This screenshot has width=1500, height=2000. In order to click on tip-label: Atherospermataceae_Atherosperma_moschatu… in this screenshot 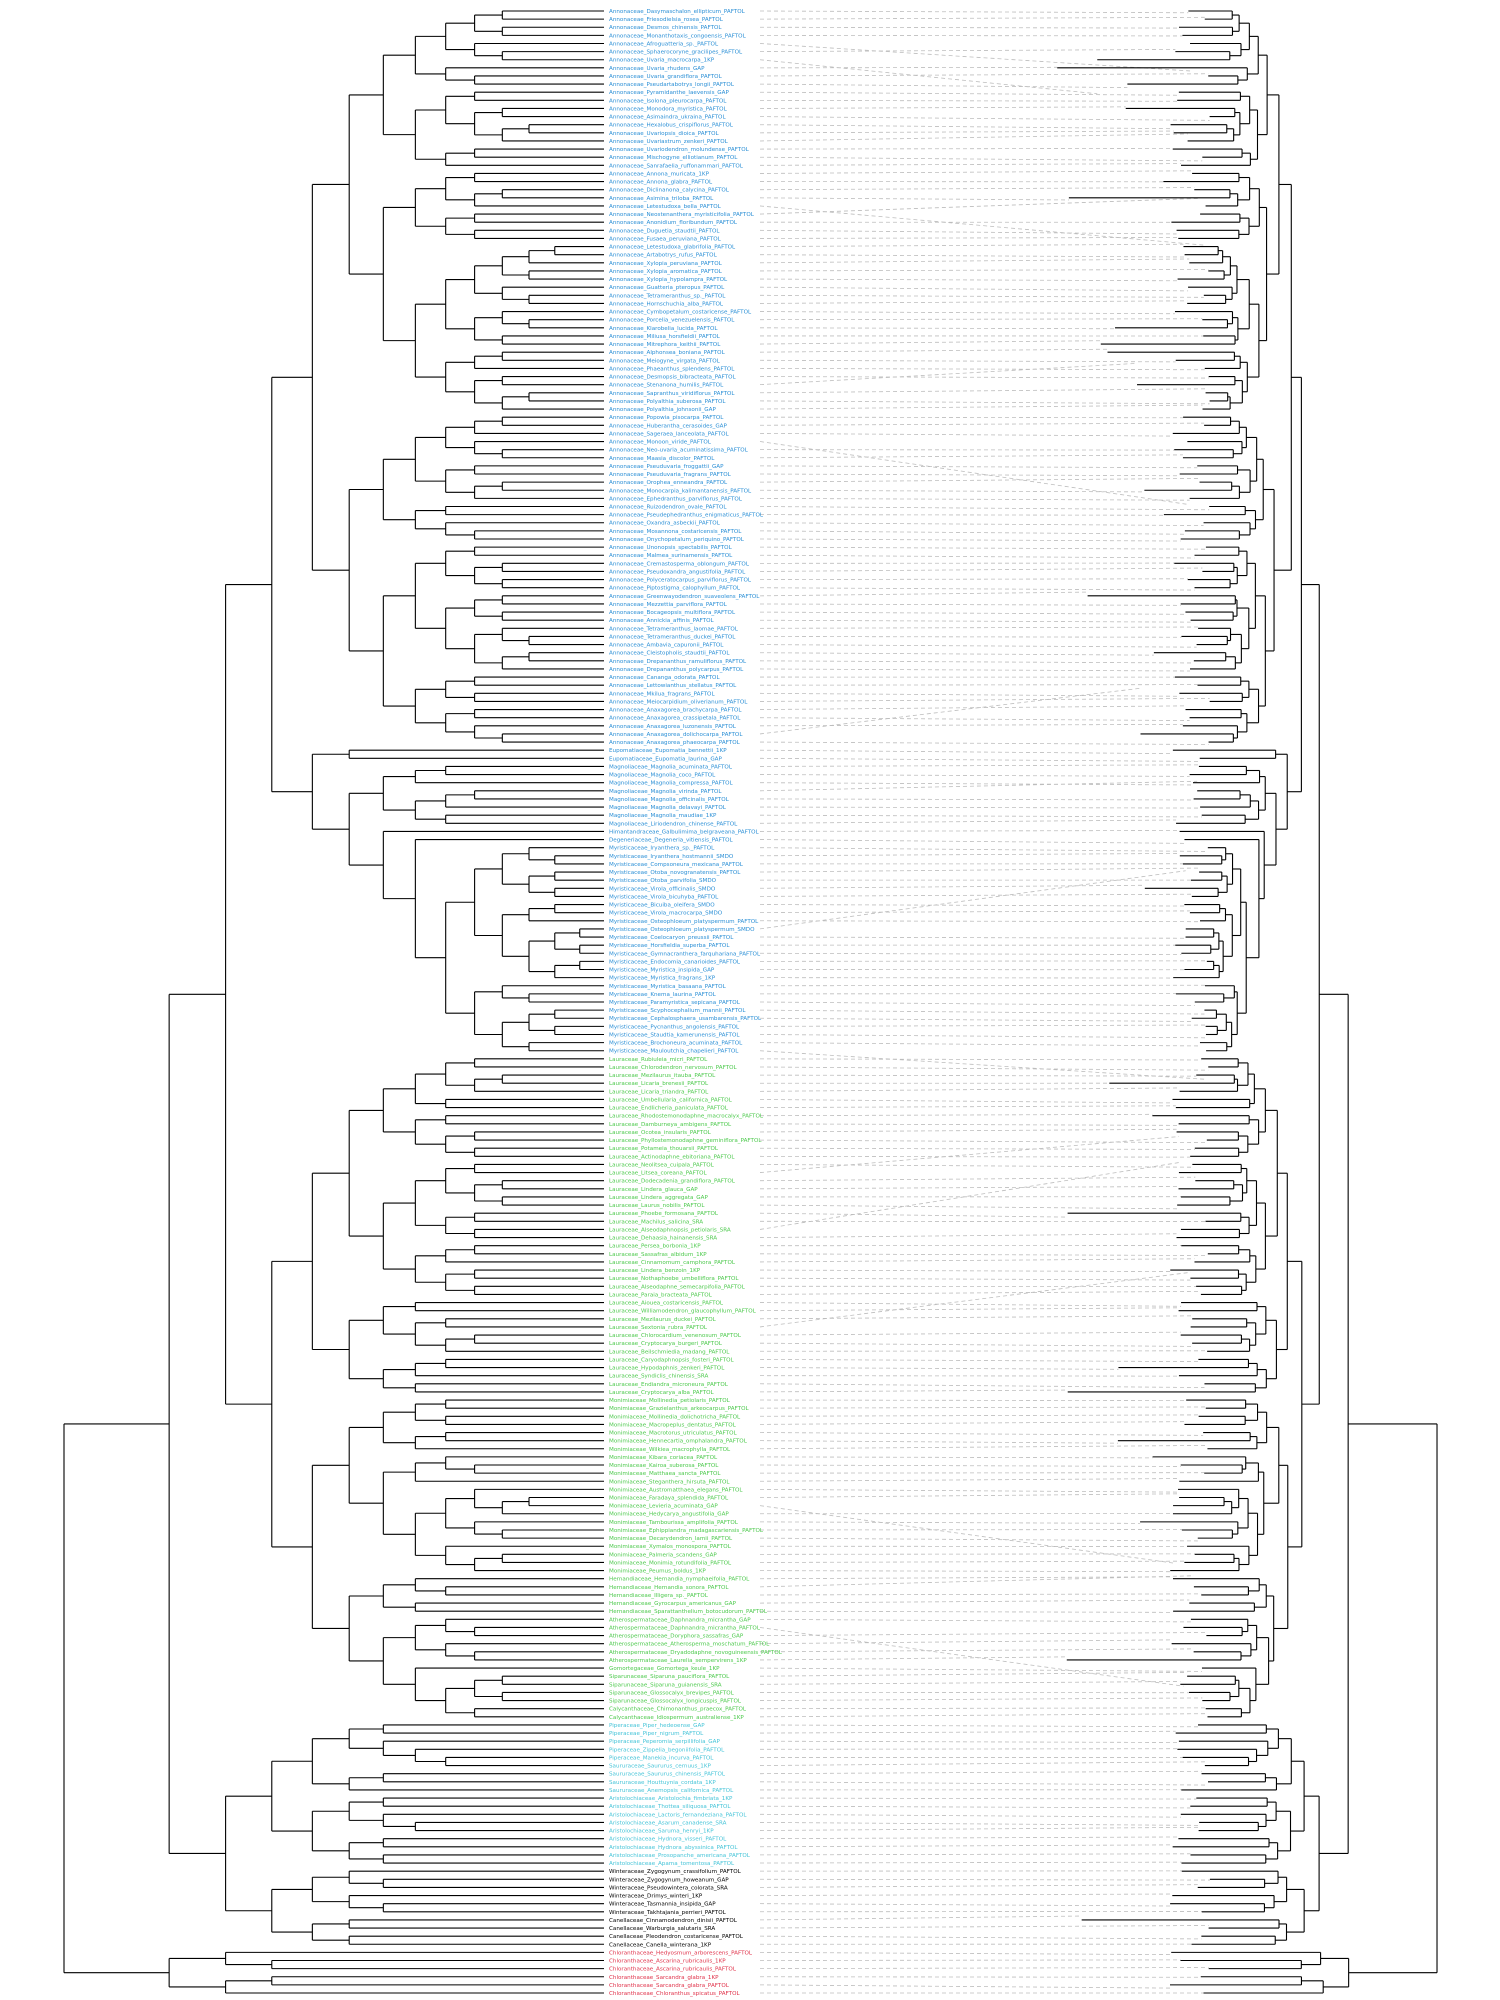, I will do `click(689, 1645)`.